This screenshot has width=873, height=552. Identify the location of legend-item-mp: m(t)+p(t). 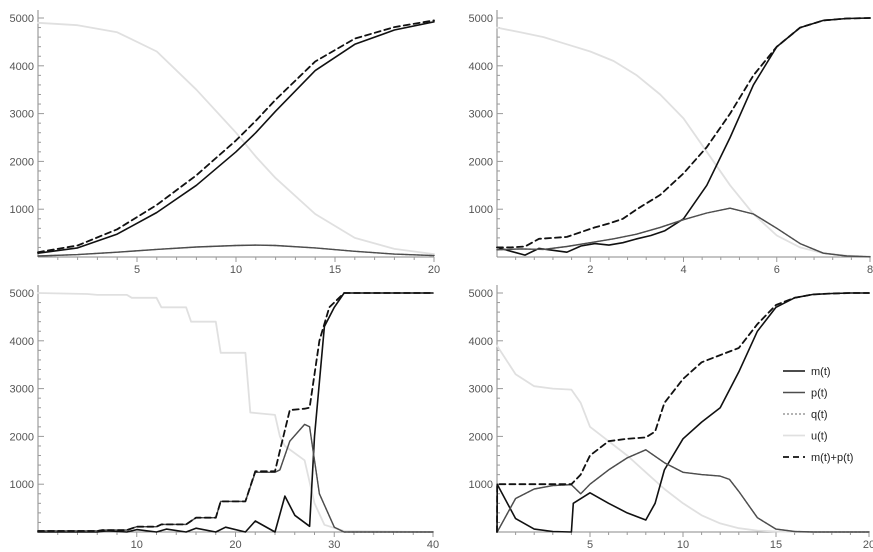
(818, 458).